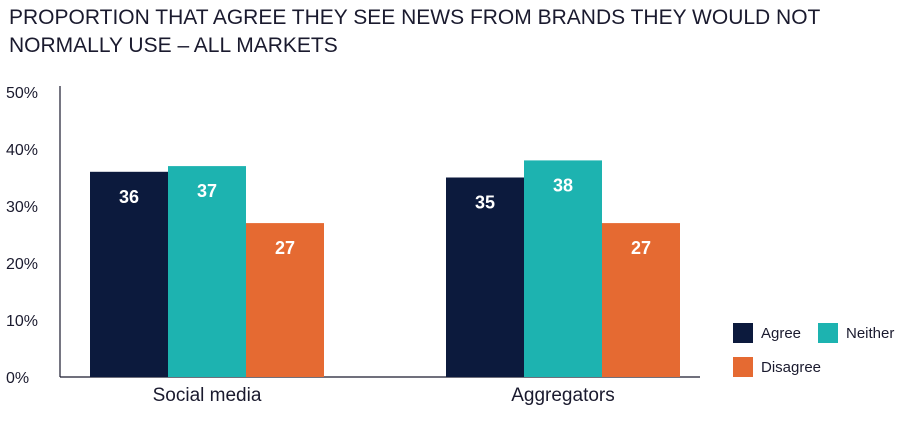  I want to click on data-label: 35, so click(485, 203).